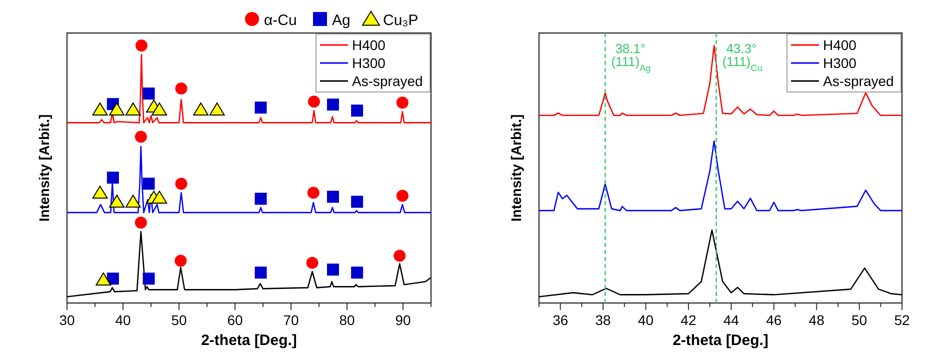 This screenshot has width=938, height=360. Describe the element at coordinates (403, 320) in the screenshot. I see `x-tick-label: 90` at that location.